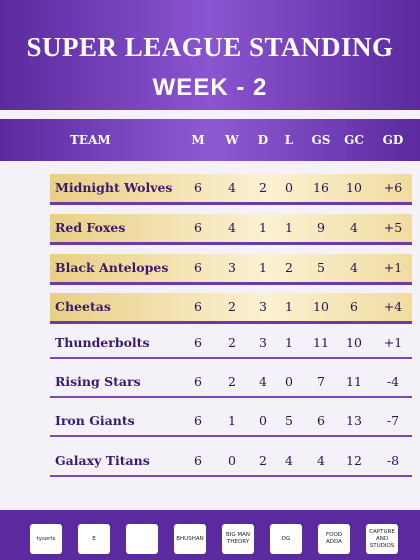  Describe the element at coordinates (102, 460) in the screenshot. I see `team-name: Galaxy Titans` at that location.